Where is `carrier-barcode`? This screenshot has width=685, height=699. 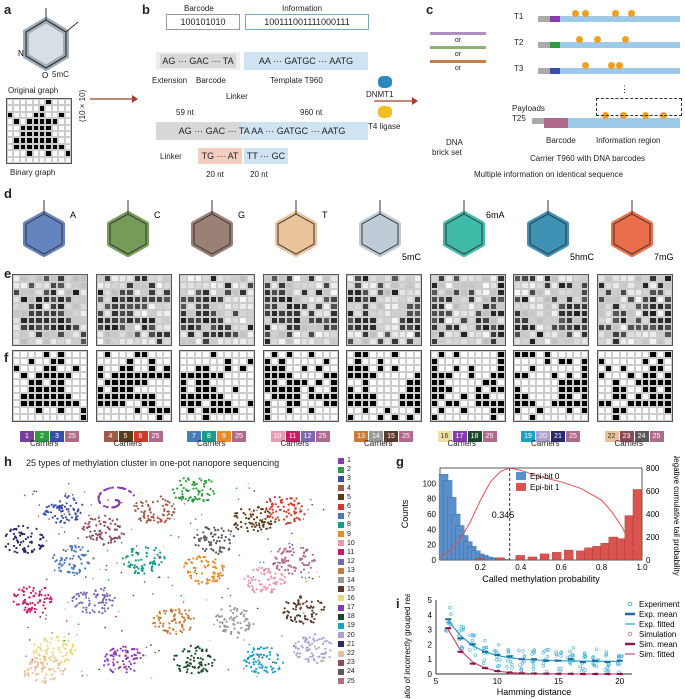 carrier-barcode is located at coordinates (556, 123).